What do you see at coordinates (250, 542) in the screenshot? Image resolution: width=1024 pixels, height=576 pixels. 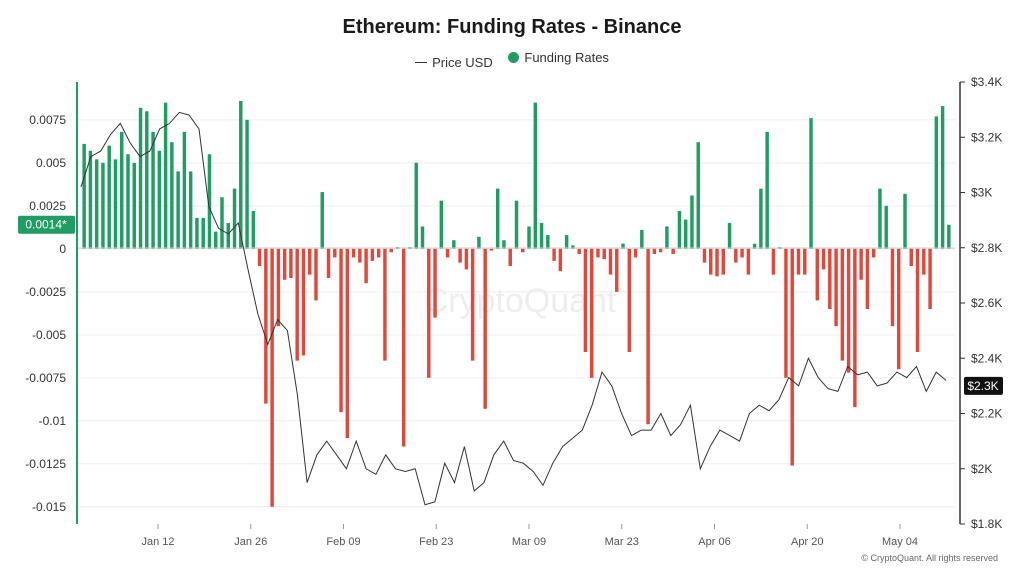 I see `x-tick-label: Jan 26` at bounding box center [250, 542].